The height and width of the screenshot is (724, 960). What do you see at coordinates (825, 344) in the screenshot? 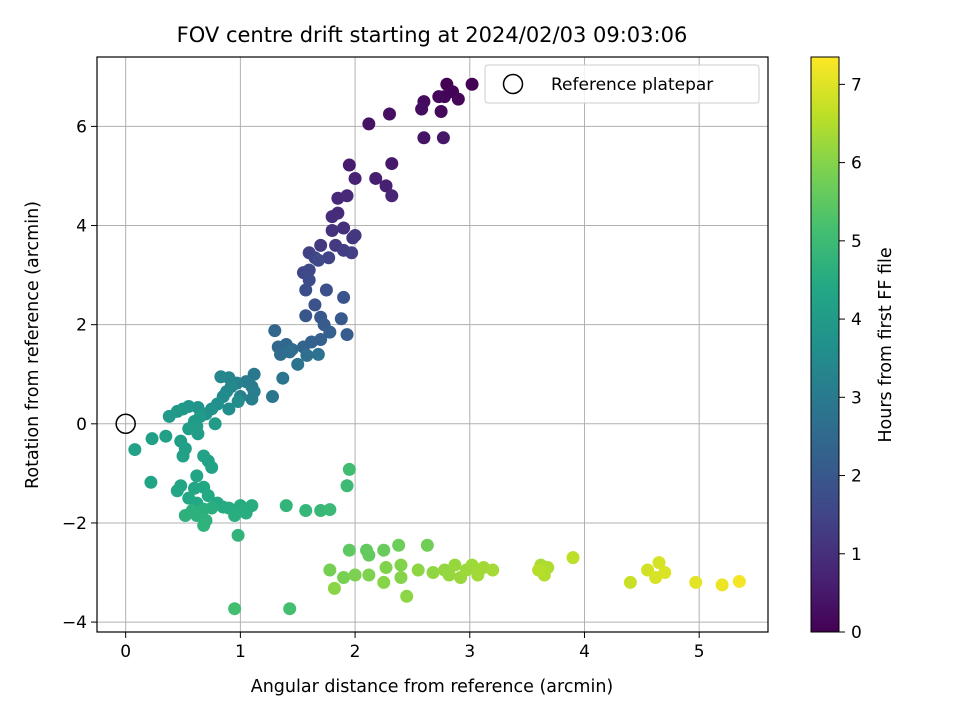
I see `colorbar-gradient` at bounding box center [825, 344].